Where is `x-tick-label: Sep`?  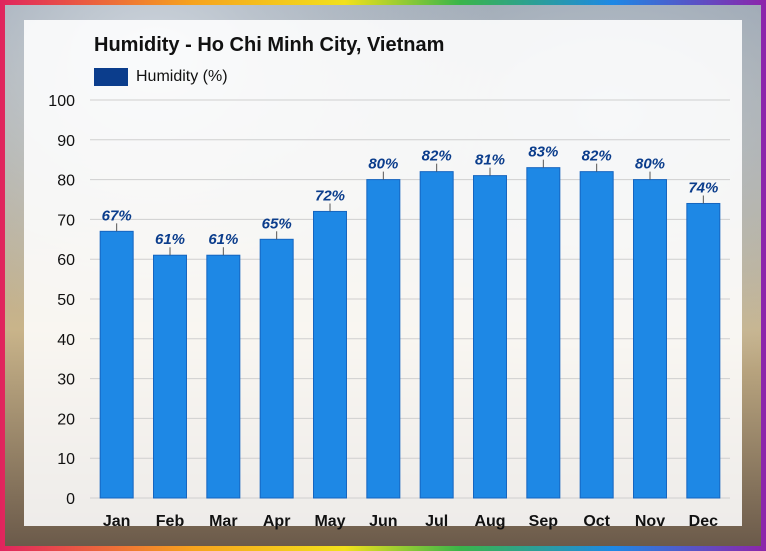 x-tick-label: Sep is located at coordinates (544, 521).